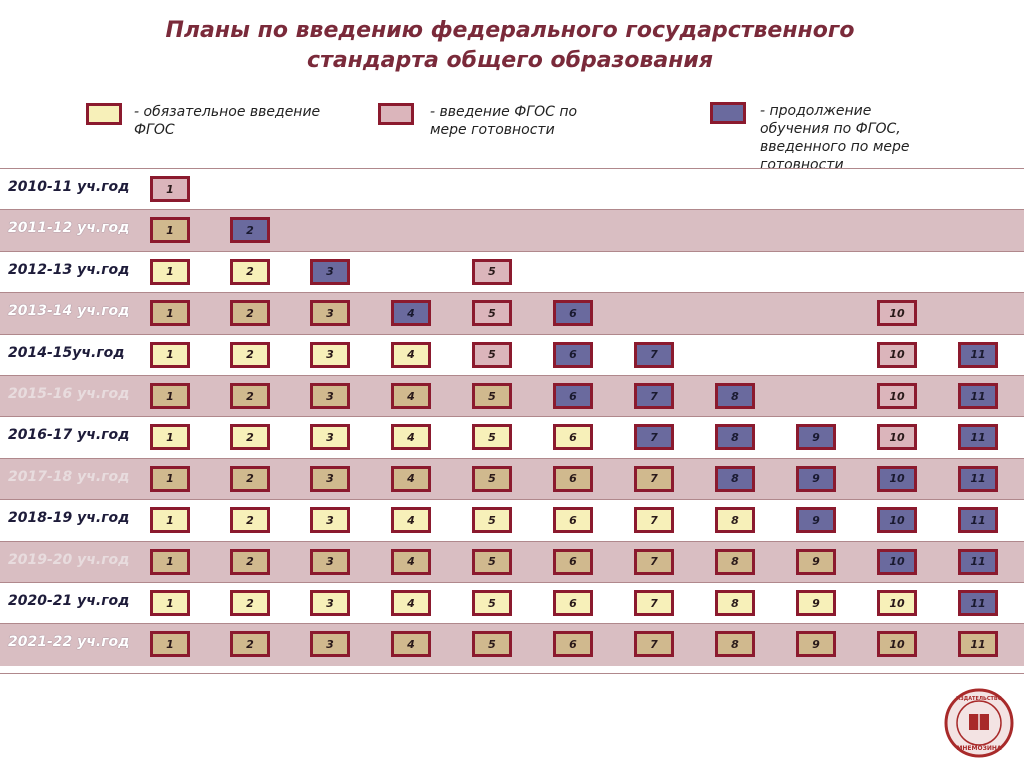  Describe the element at coordinates (504, 121) in the screenshot. I see `legend-text-readiness: - введение ФГОС по мере готовности` at that location.